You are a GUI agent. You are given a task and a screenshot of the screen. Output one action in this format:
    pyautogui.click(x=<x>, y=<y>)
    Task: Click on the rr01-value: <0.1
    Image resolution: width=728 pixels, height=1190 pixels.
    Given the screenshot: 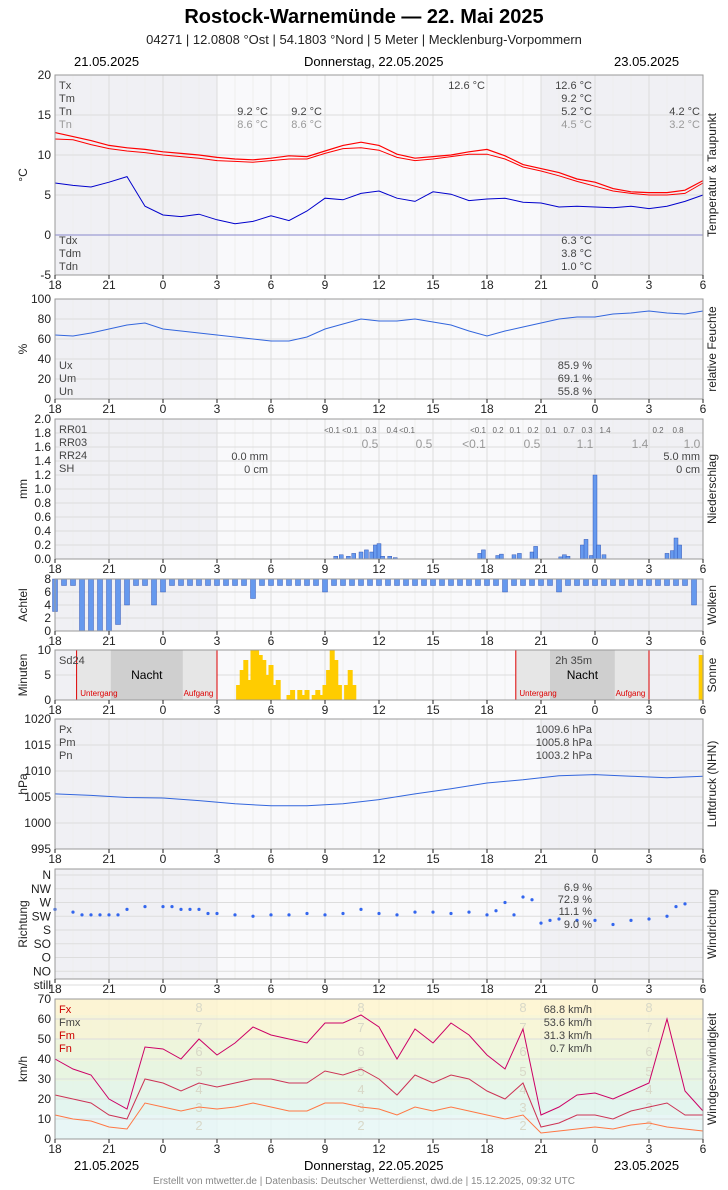 What is the action you would take?
    pyautogui.click(x=407, y=430)
    